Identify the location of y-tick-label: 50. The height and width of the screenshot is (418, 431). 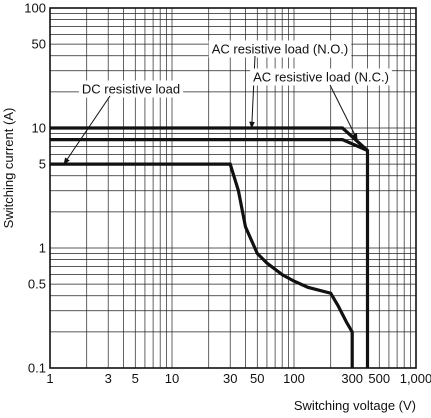
(39, 44).